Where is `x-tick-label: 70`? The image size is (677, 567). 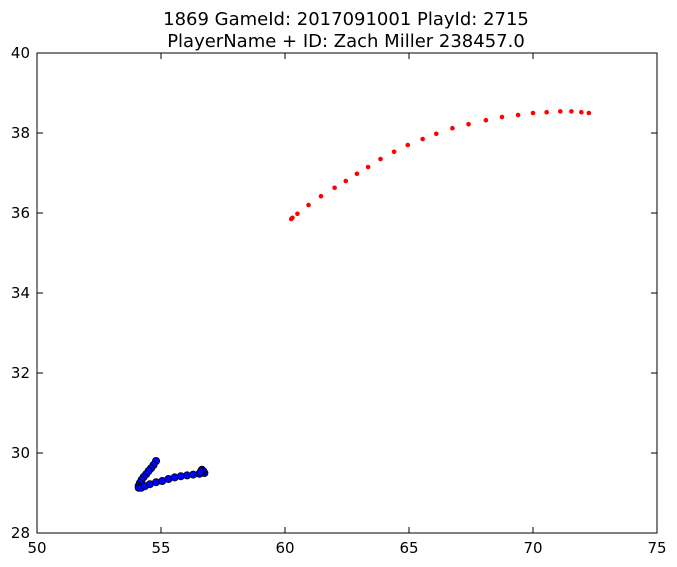 x-tick-label: 70 is located at coordinates (532, 548).